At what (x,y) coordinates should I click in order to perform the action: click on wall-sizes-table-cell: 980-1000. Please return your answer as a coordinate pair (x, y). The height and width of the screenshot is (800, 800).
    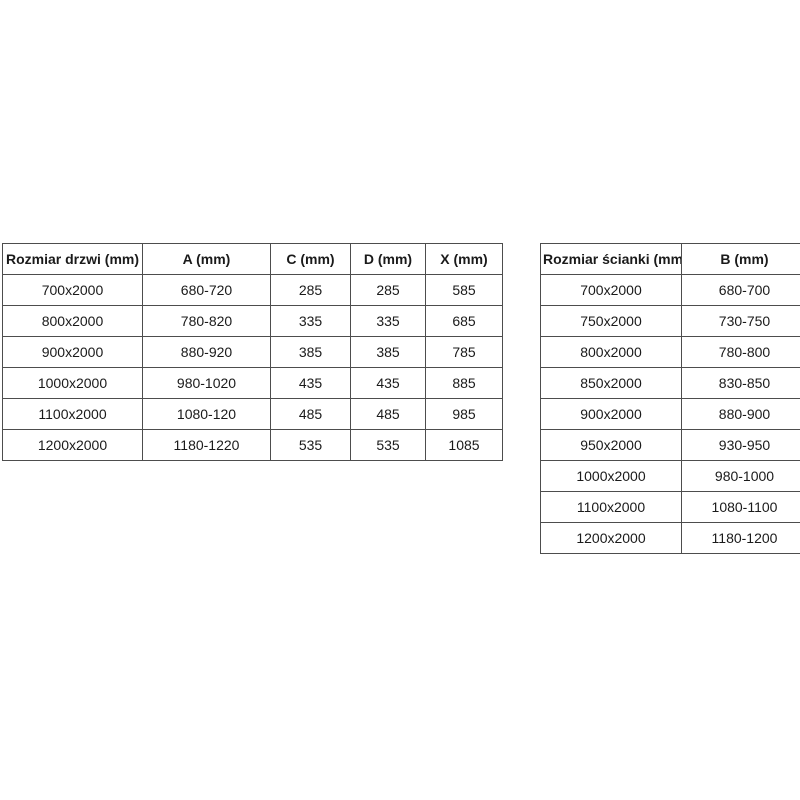
    Looking at the image, I should click on (740, 476).